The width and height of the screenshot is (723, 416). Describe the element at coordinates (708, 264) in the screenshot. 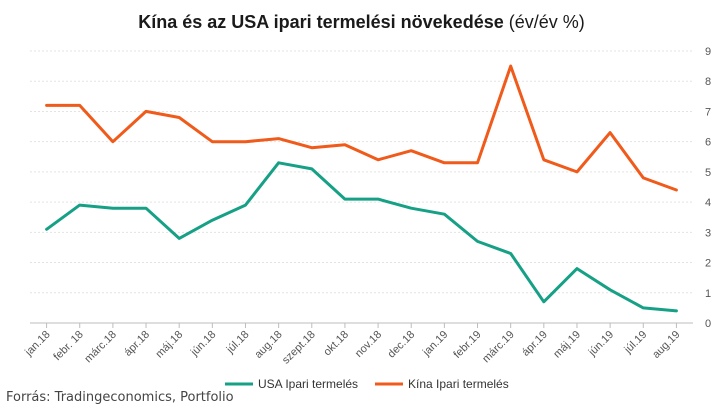

I see `y-tick-label: 2` at that location.